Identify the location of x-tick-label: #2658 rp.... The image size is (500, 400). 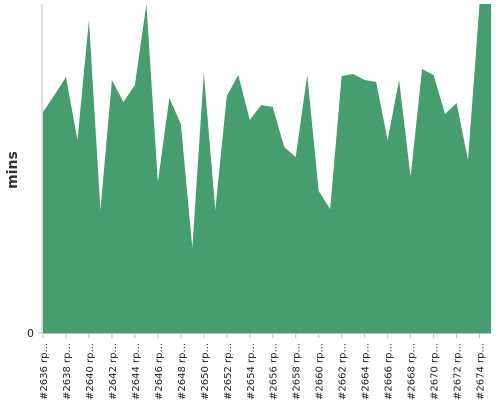
(297, 371).